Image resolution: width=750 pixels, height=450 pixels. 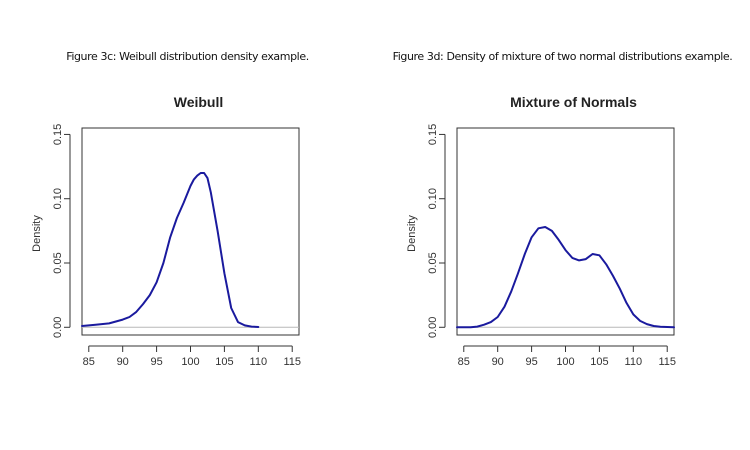 I want to click on chart-title: Mixture of Normals, so click(x=573, y=102).